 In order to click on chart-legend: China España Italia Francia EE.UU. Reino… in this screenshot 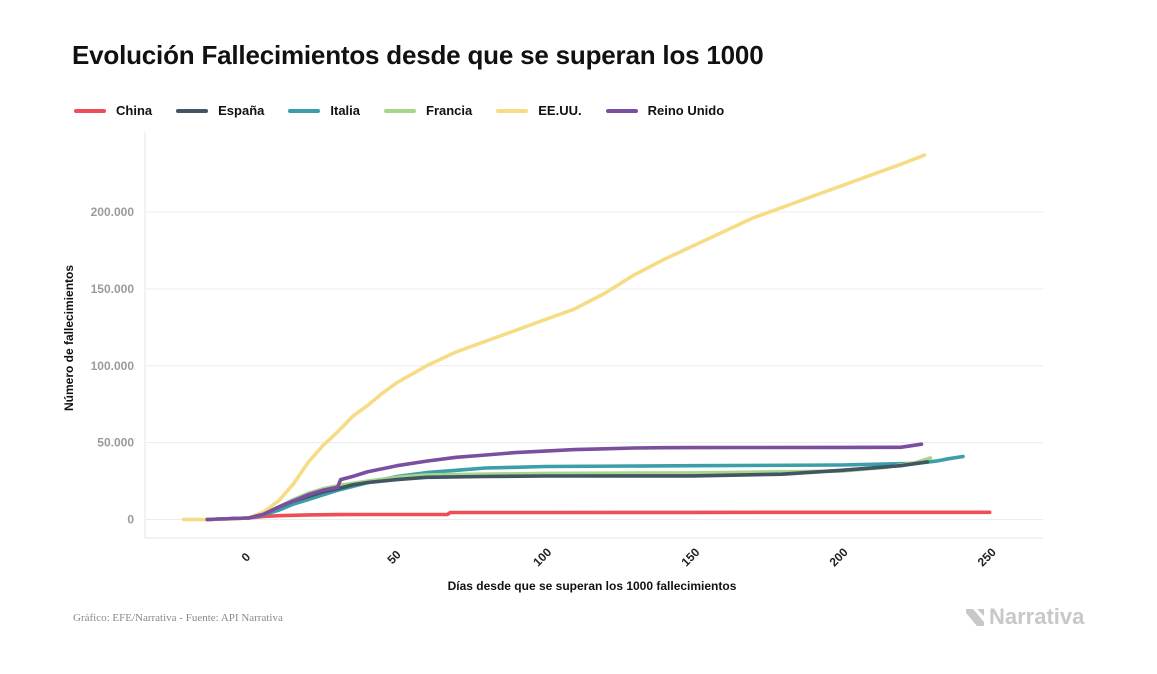, I will do `click(399, 110)`.